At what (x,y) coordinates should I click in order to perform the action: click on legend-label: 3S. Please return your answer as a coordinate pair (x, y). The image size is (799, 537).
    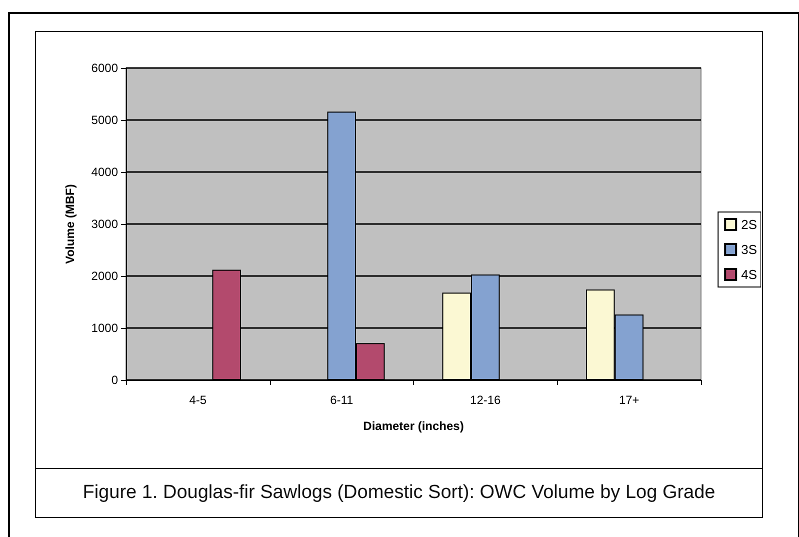
    Looking at the image, I should click on (749, 249).